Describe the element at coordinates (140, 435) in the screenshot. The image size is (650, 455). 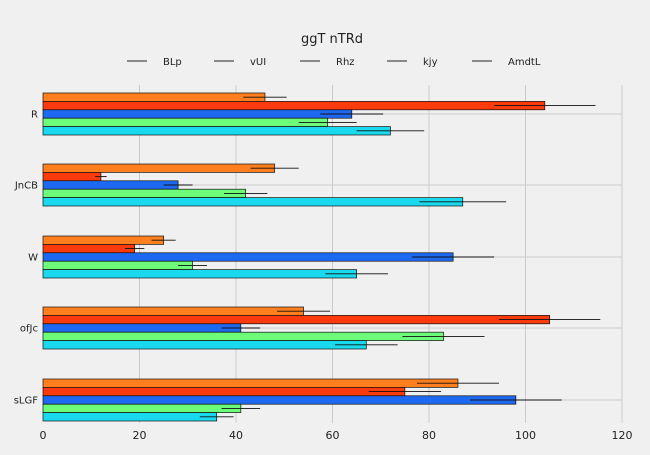
I see `x-tick-label: 20` at that location.